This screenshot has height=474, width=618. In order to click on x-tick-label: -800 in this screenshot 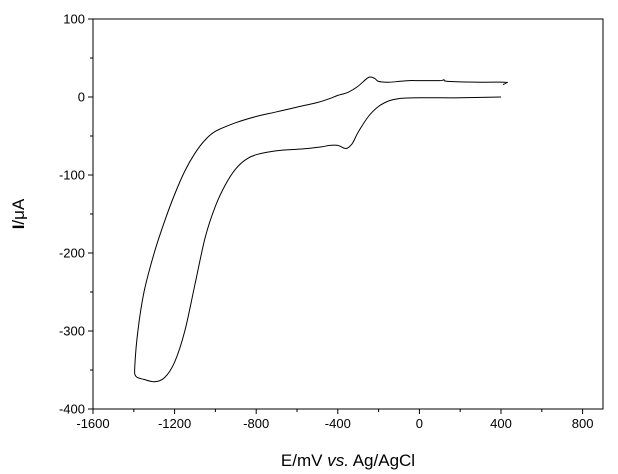, I will do `click(256, 423)`.